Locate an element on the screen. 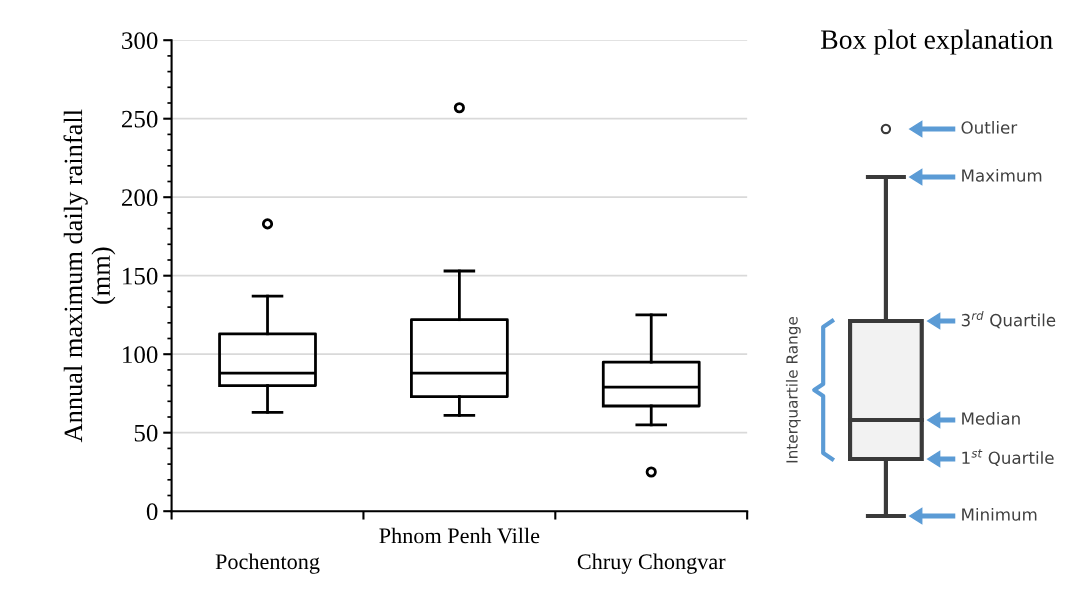 This screenshot has height=600, width=1086. text: Box plot explanation is located at coordinates (936, 42).